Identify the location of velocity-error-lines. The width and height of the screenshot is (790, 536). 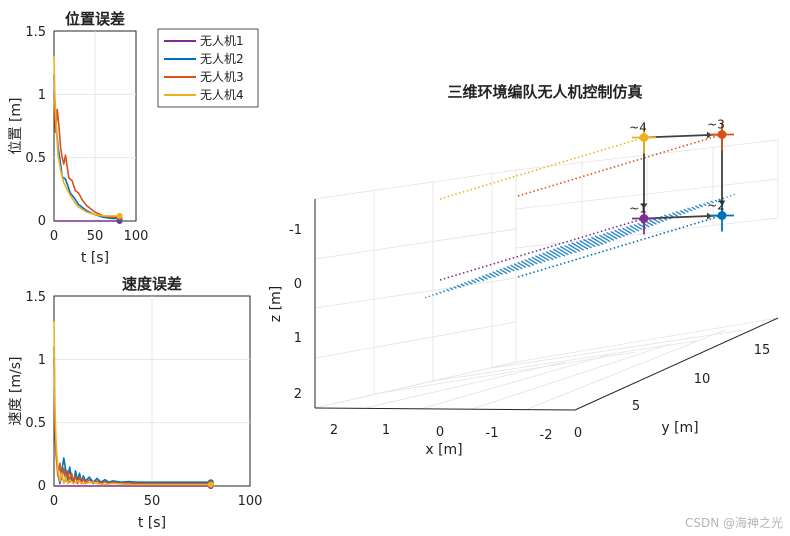
(133, 405).